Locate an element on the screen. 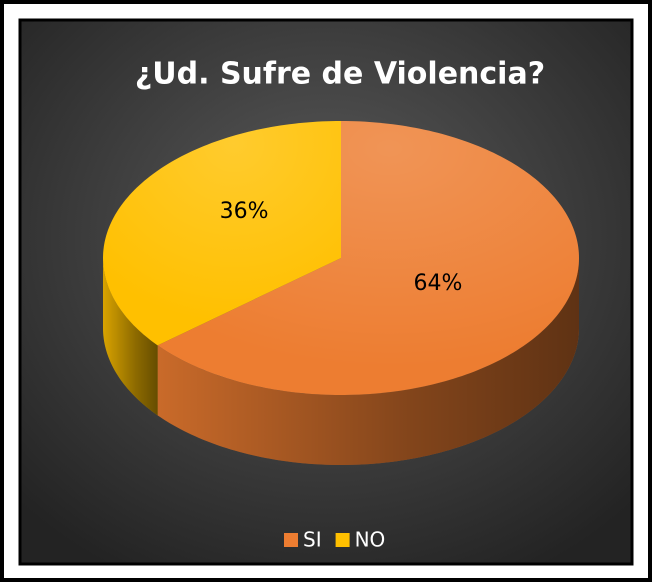 Image resolution: width=652 pixels, height=582 pixels. data-label: 36% is located at coordinates (244, 211).